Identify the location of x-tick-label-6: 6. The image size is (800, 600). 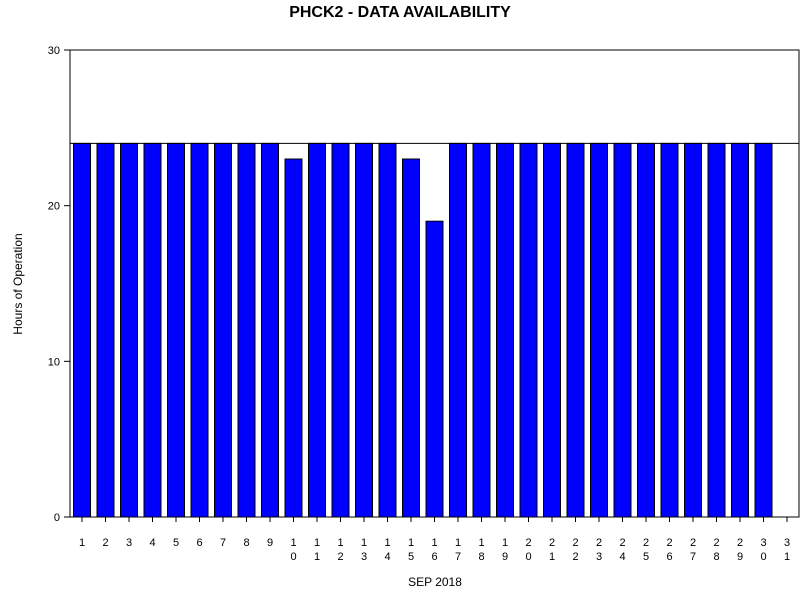
(199, 543).